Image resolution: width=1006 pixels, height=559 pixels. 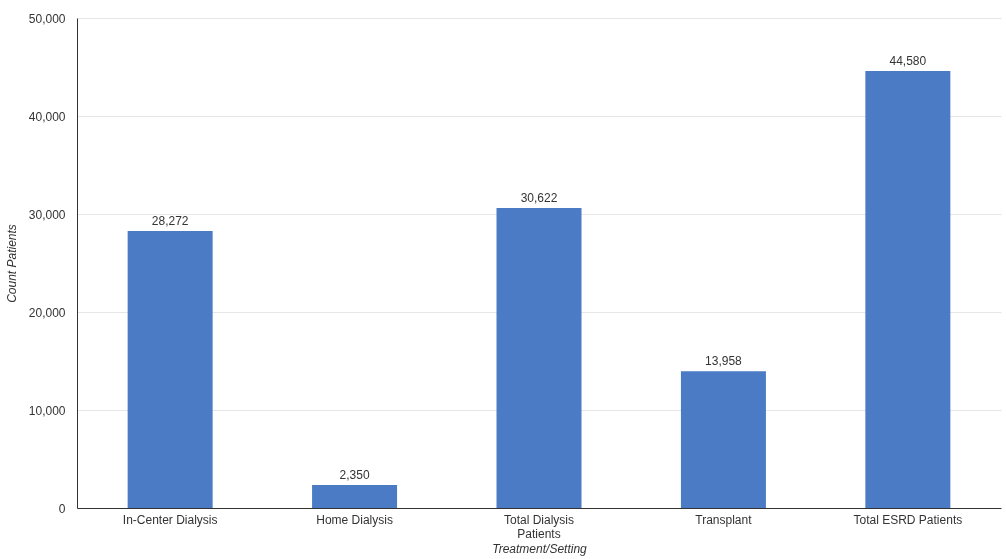 I want to click on x-tick-label: Transplant, so click(x=724, y=519).